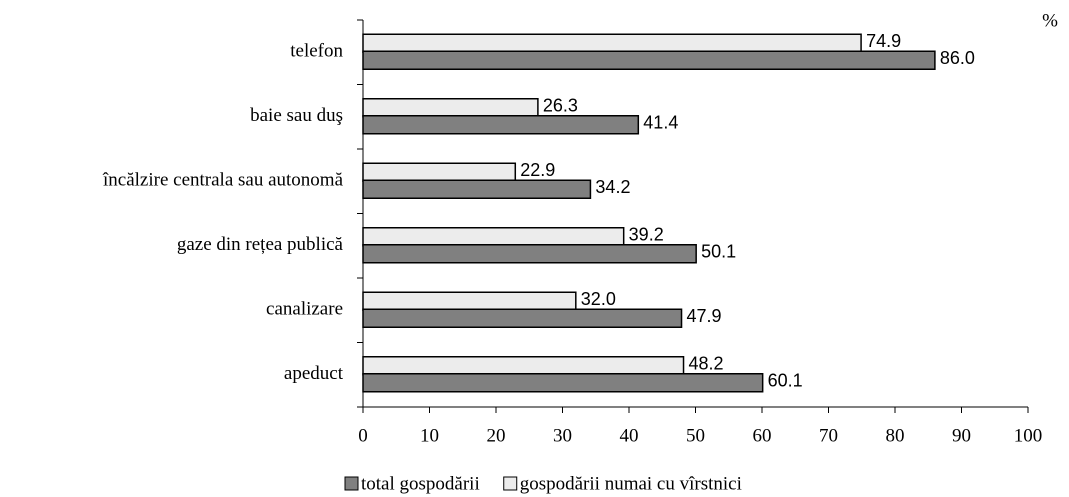  I want to click on y-tick-label: canalizare, so click(304, 309).